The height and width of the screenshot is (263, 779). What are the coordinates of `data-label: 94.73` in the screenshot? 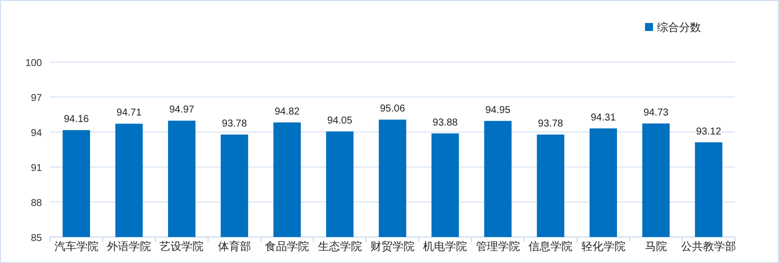 It's located at (656, 112).